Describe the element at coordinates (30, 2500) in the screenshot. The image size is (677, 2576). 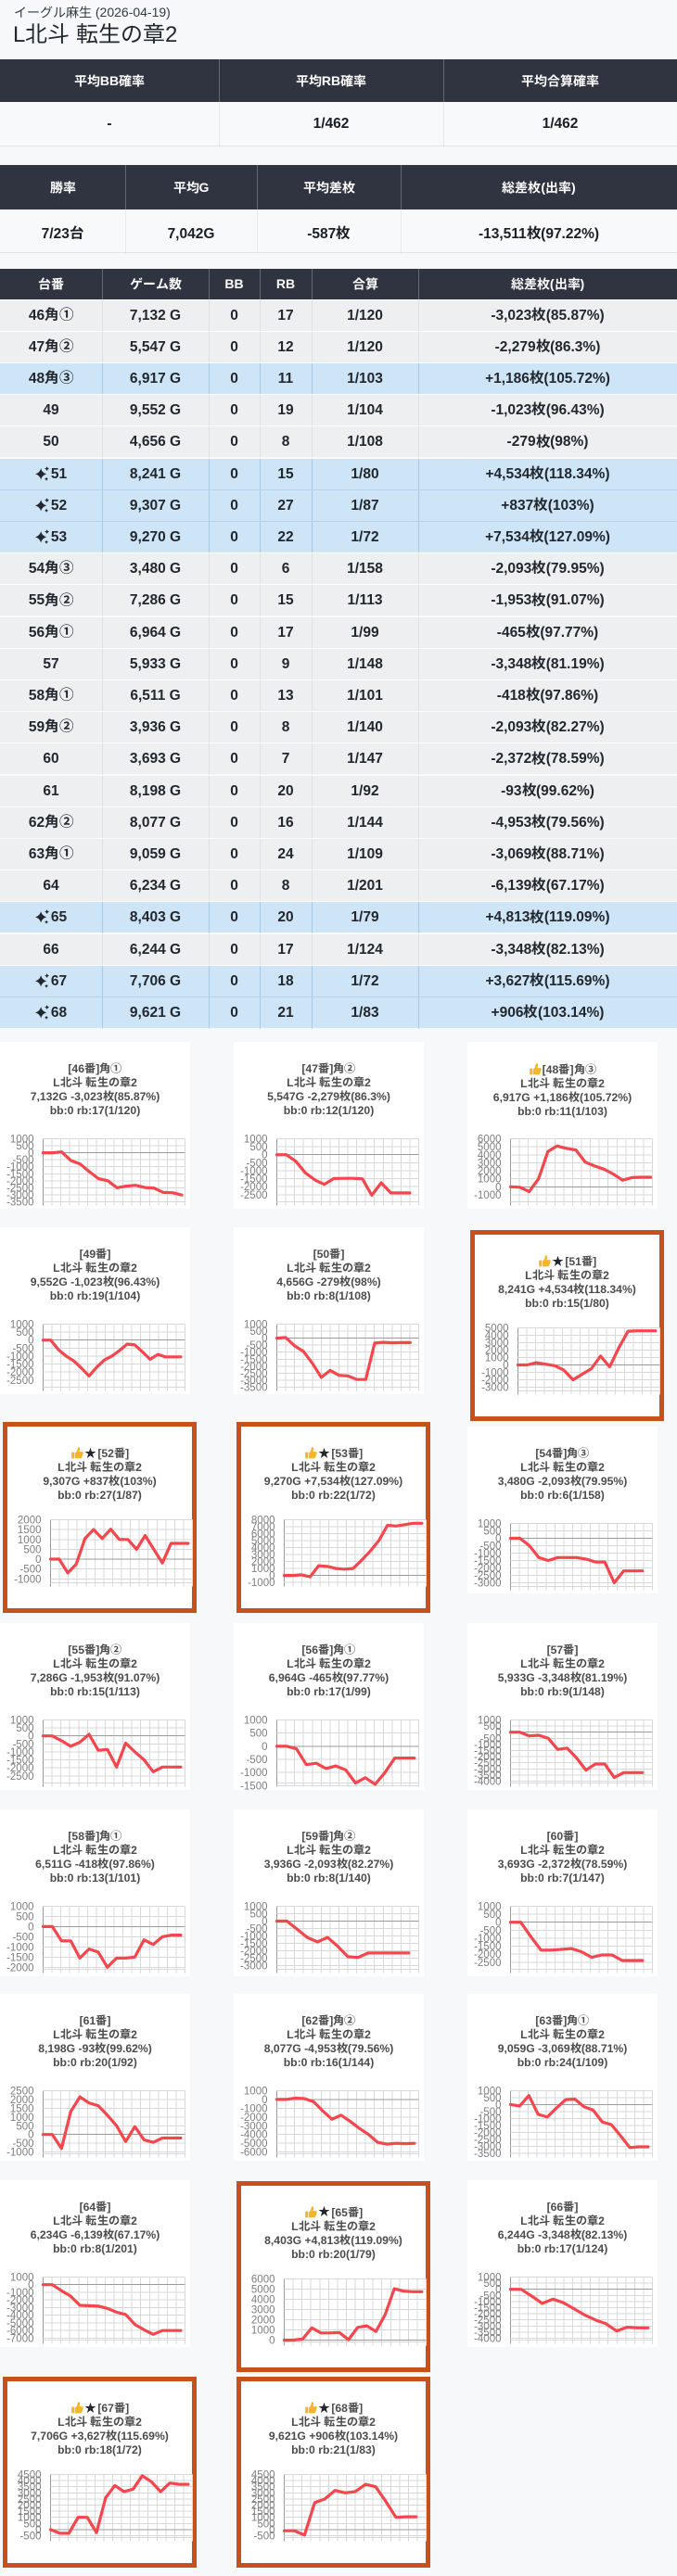
I see `svg-text: 2500` at that location.